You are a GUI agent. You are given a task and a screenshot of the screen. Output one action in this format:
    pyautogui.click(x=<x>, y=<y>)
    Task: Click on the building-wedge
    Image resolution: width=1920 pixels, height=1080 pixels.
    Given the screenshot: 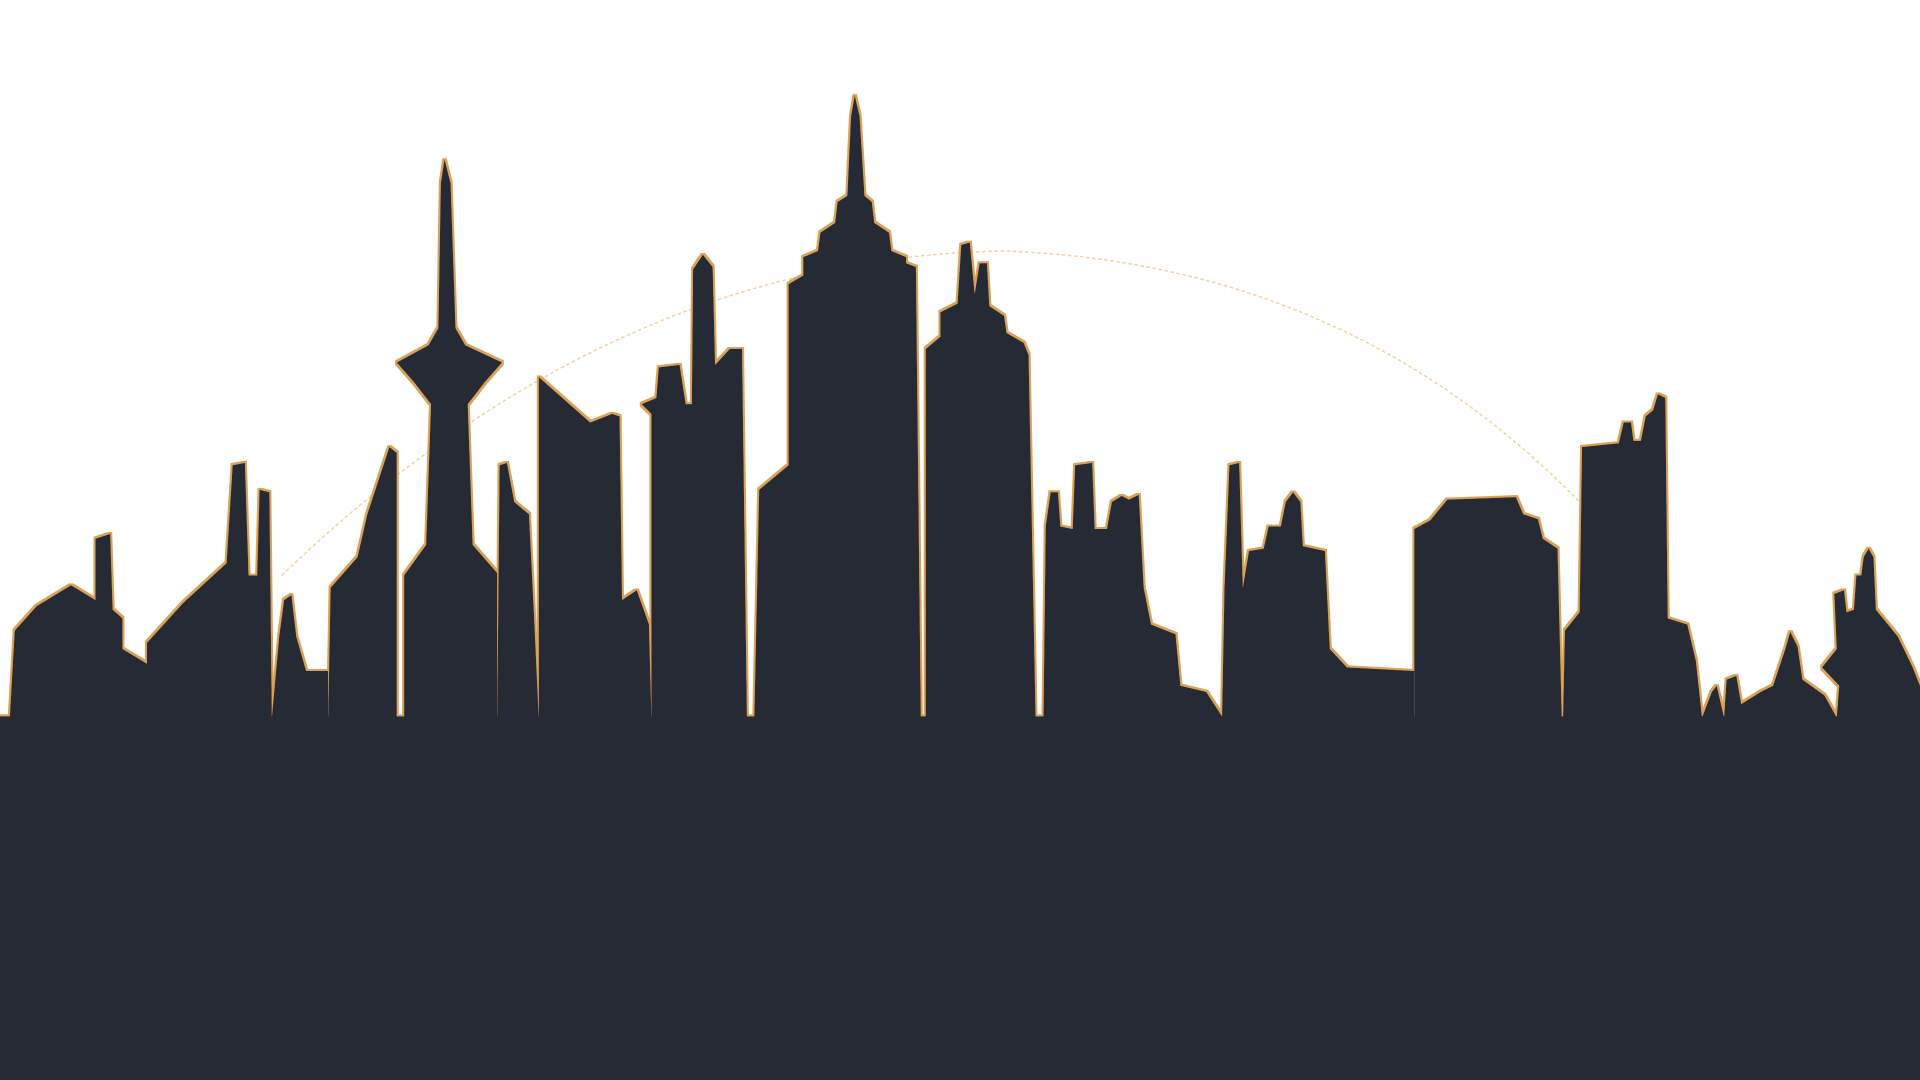 What is the action you would take?
    pyautogui.click(x=595, y=547)
    